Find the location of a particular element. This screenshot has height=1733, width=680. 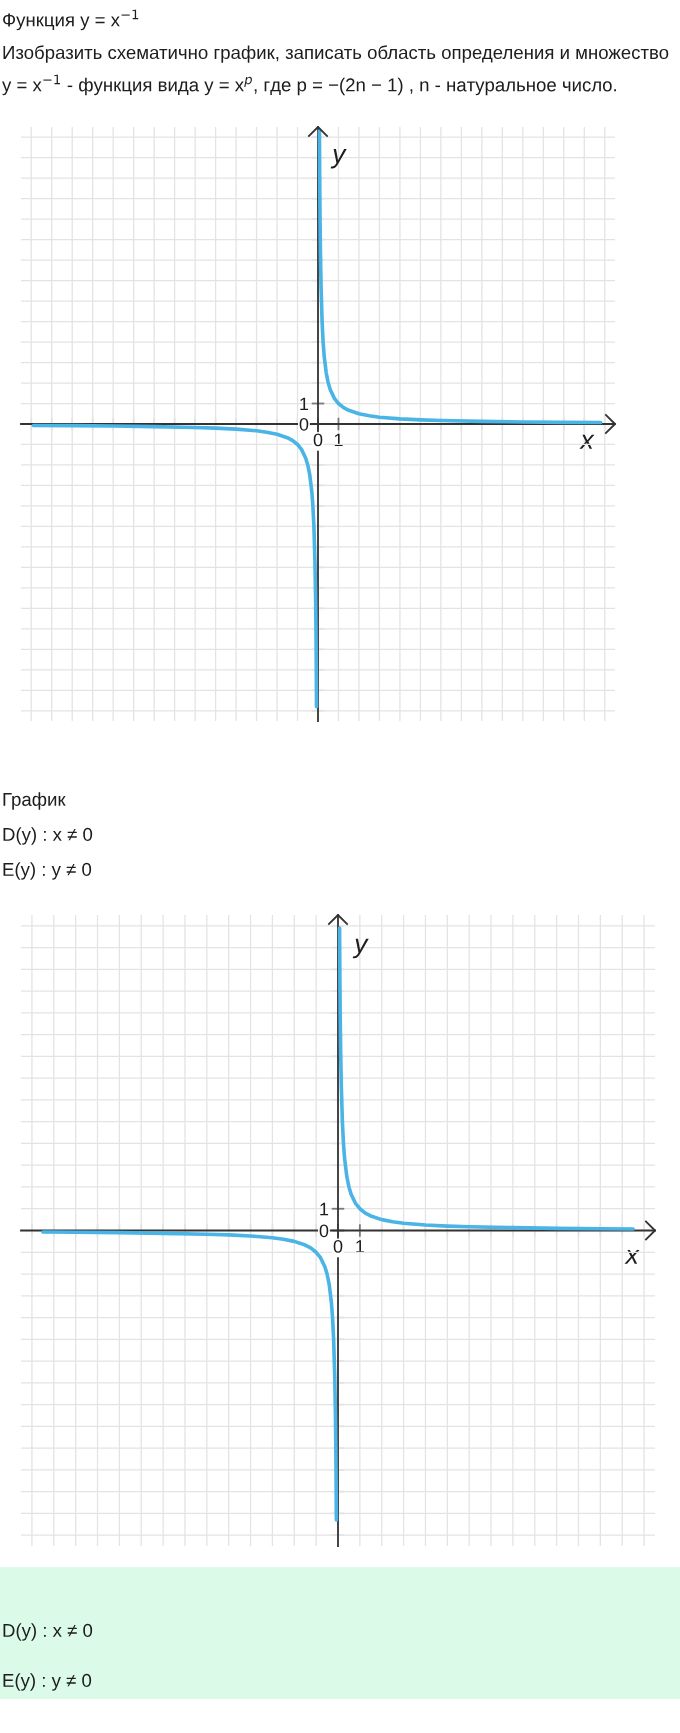

chart-title: Функция y = x$^{−1}$ is located at coordinates (71, 20).